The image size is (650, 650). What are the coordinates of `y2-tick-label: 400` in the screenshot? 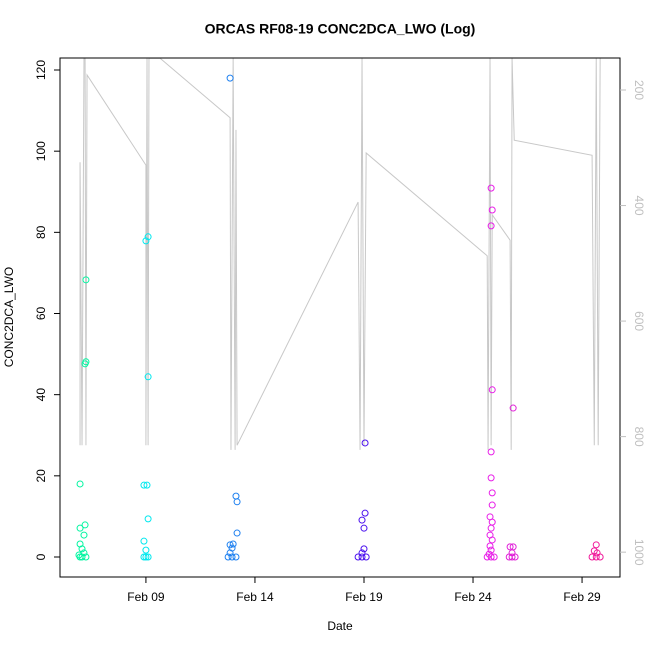 It's located at (639, 206).